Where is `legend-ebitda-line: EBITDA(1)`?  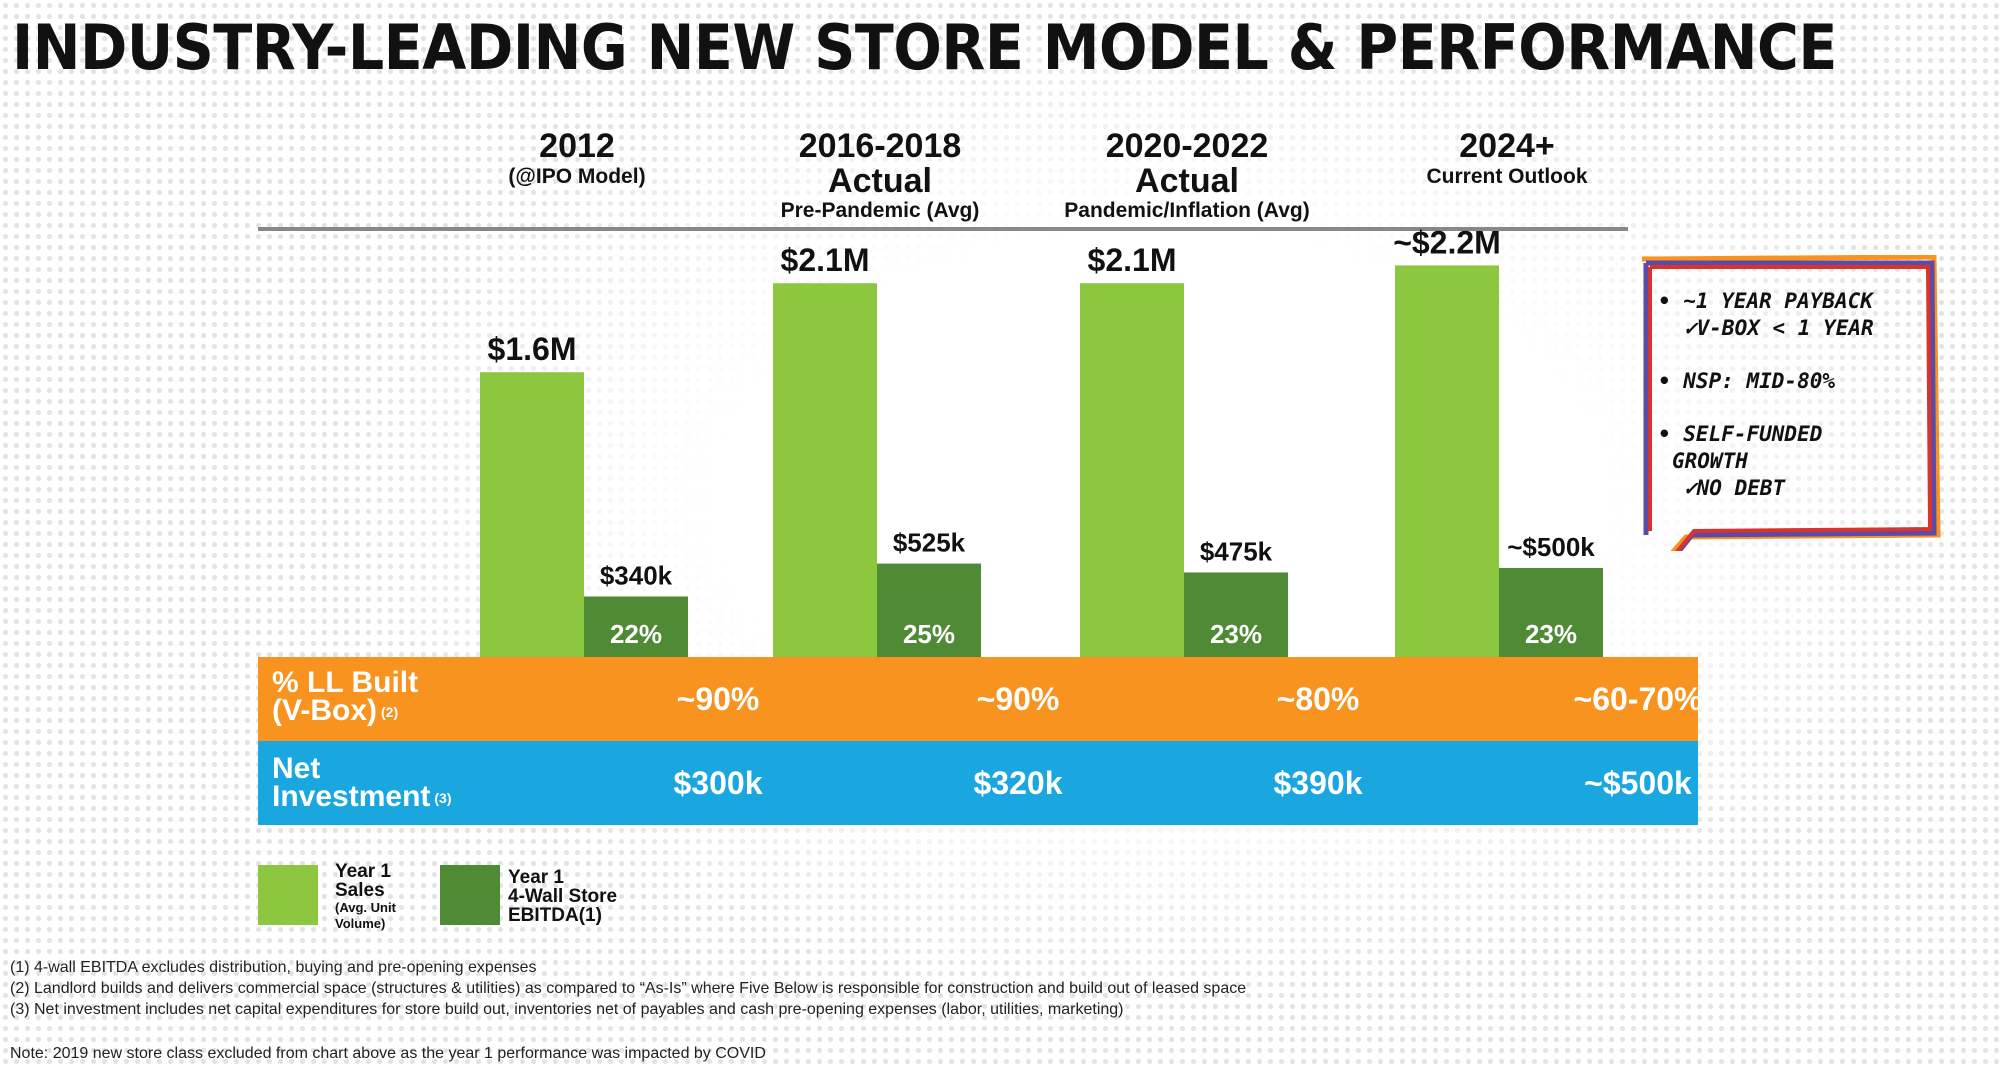
legend-ebitda-line: EBITDA(1) is located at coordinates (555, 915).